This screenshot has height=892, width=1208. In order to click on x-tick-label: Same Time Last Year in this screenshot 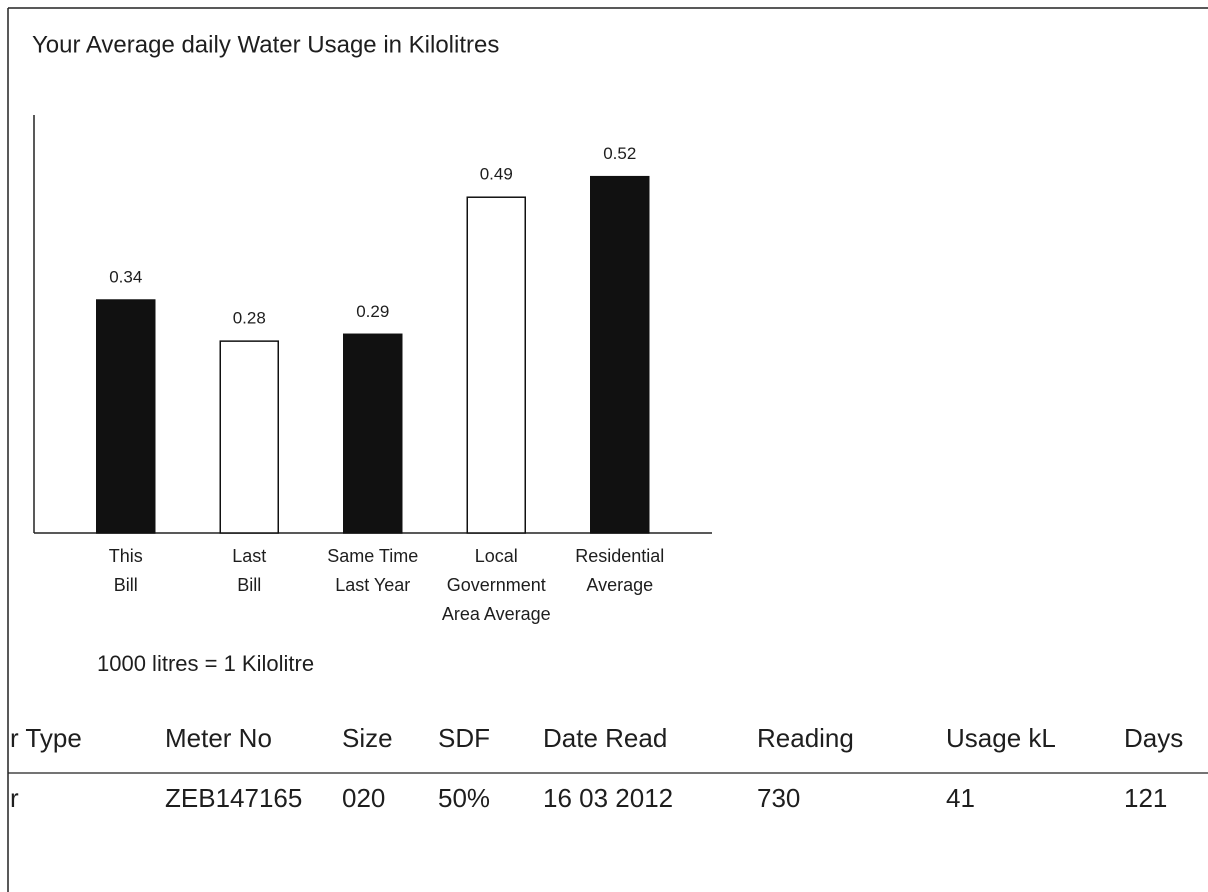, I will do `click(372, 570)`.